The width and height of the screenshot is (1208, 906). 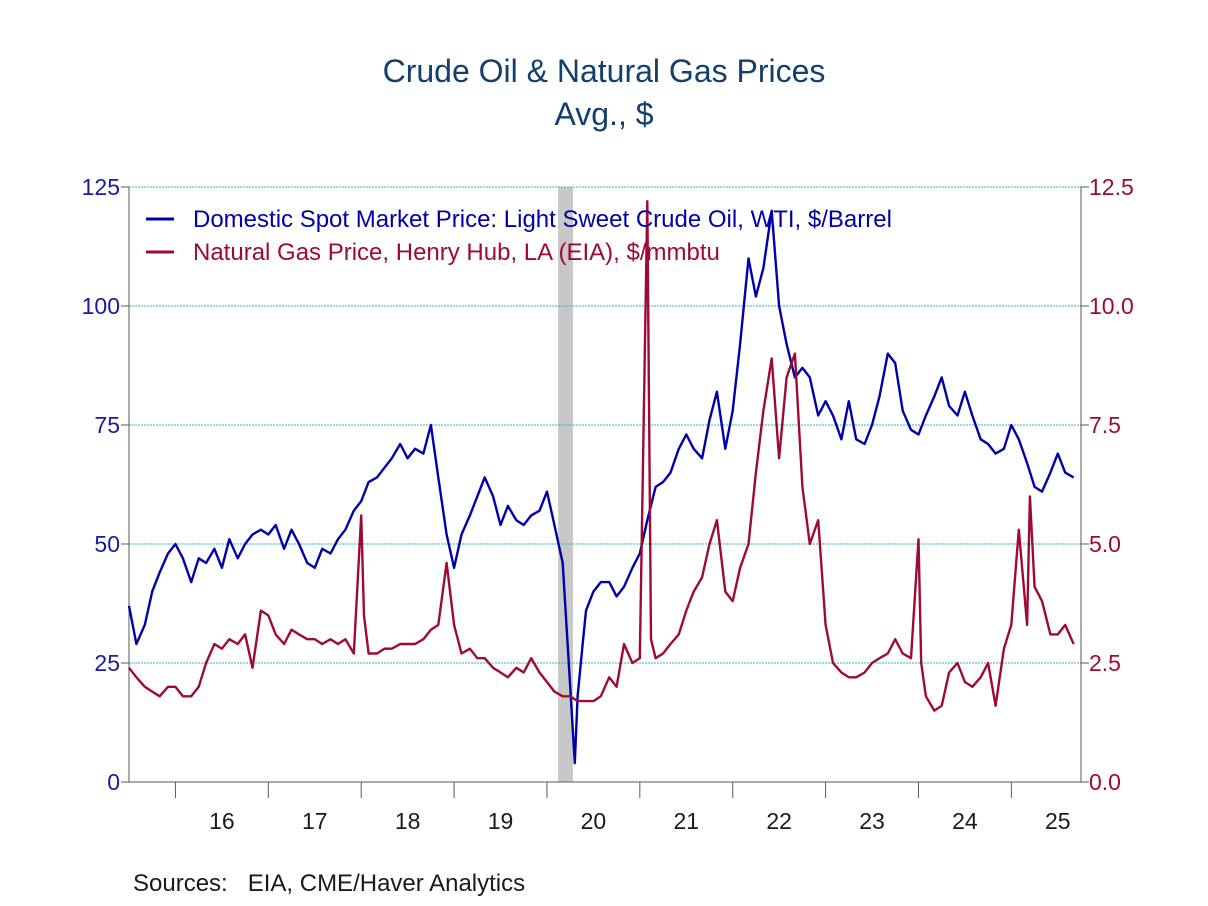 What do you see at coordinates (501, 821) in the screenshot?
I see `x-axis-tick-label: 19` at bounding box center [501, 821].